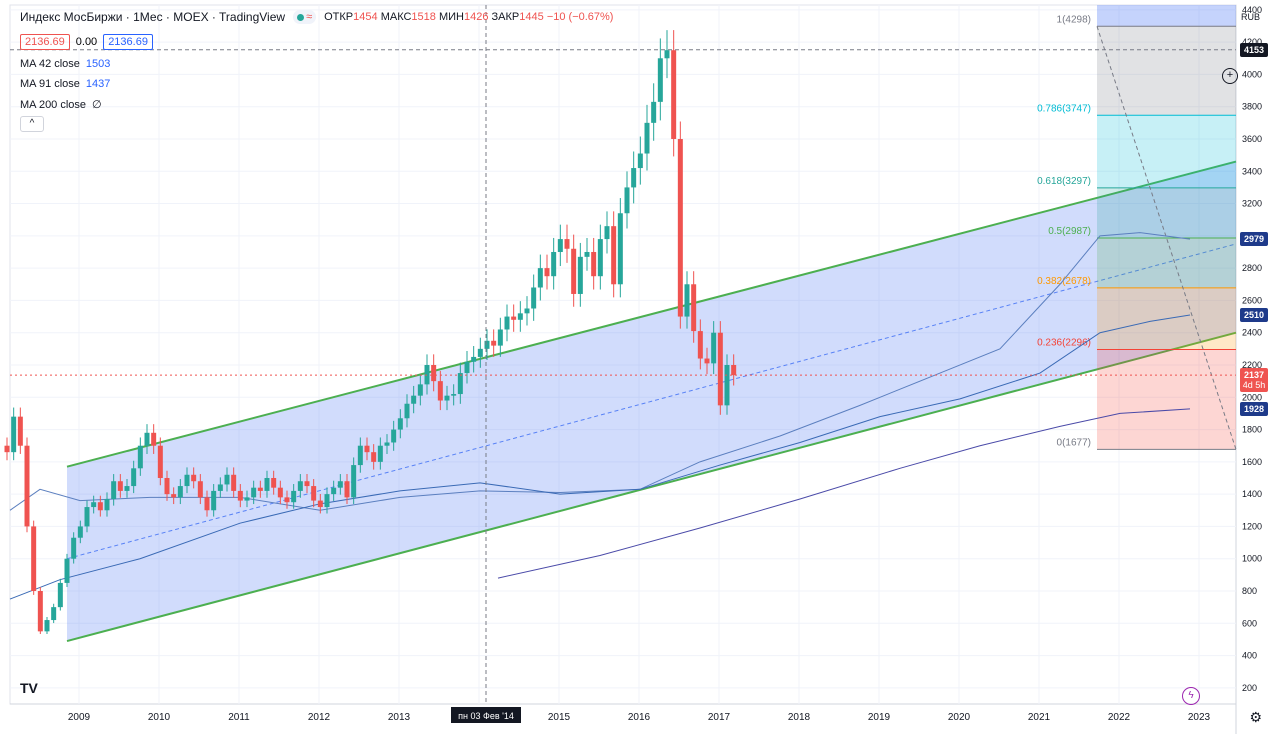 Image resolution: width=1280 pixels, height=734 pixels. I want to click on y-tick-label: 4400, so click(1252, 10).